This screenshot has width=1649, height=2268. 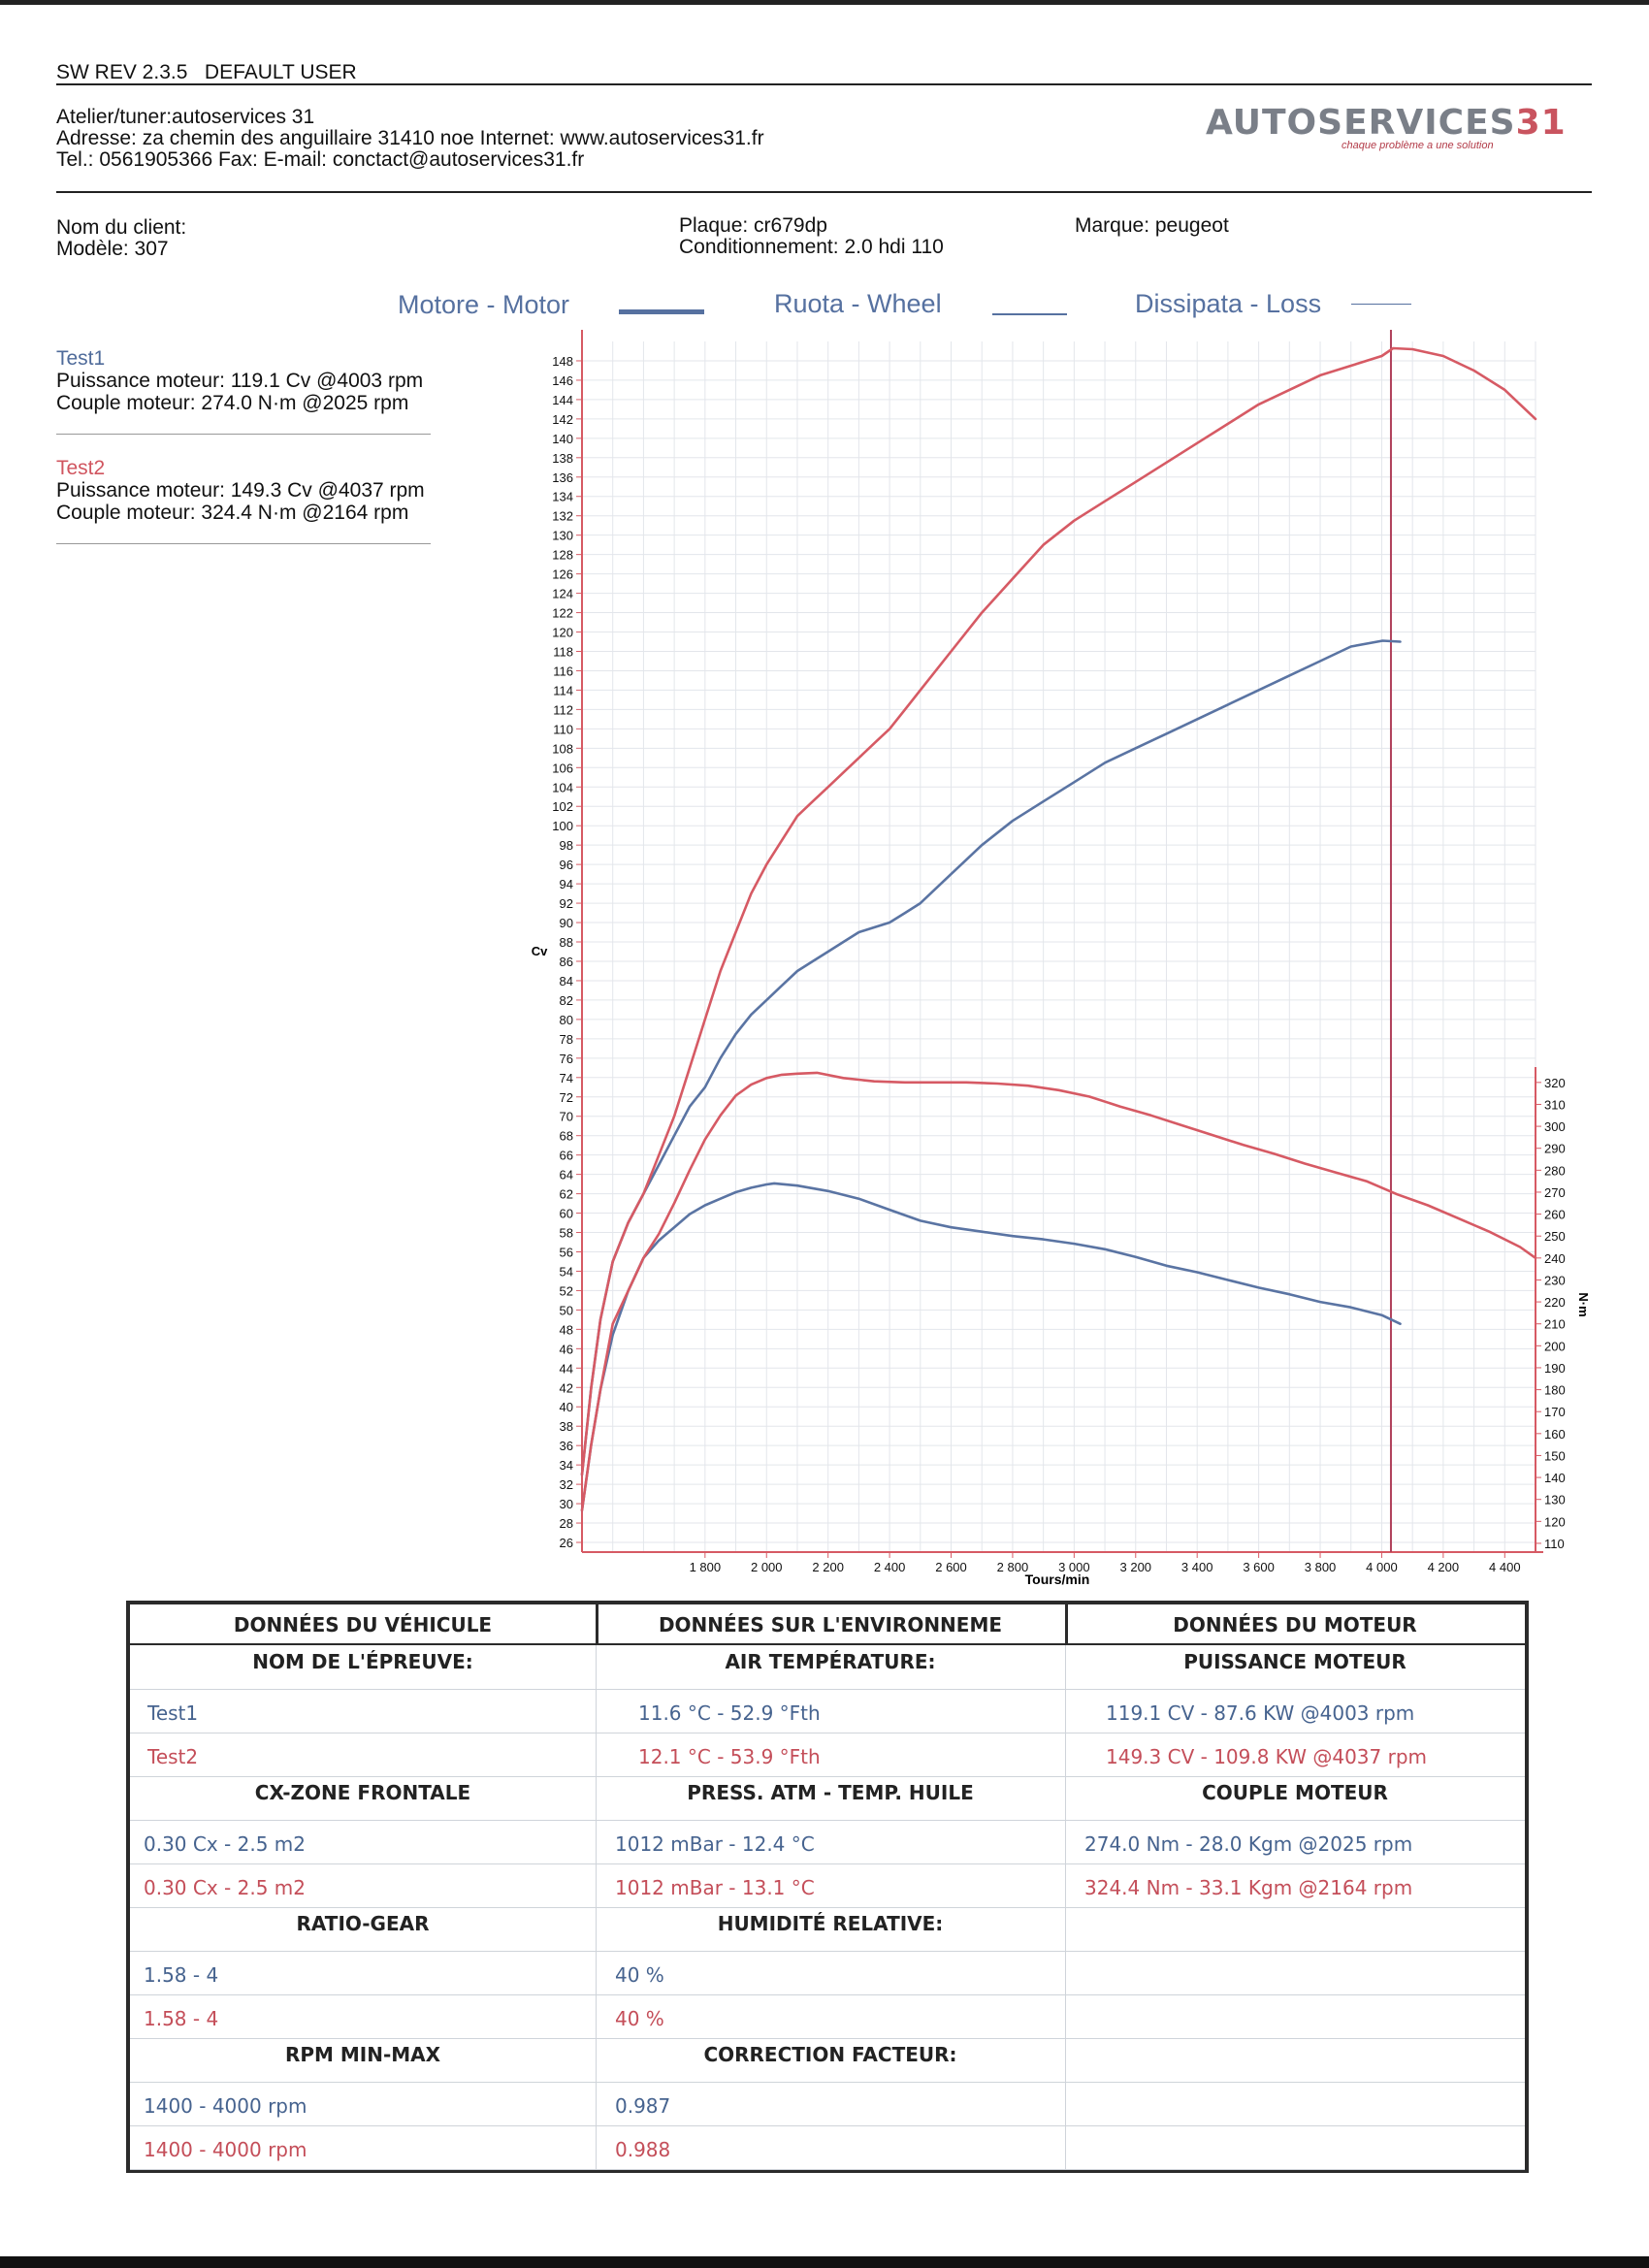 What do you see at coordinates (122, 72) in the screenshot?
I see `sw-rev-label: SW REV 2.3.5` at bounding box center [122, 72].